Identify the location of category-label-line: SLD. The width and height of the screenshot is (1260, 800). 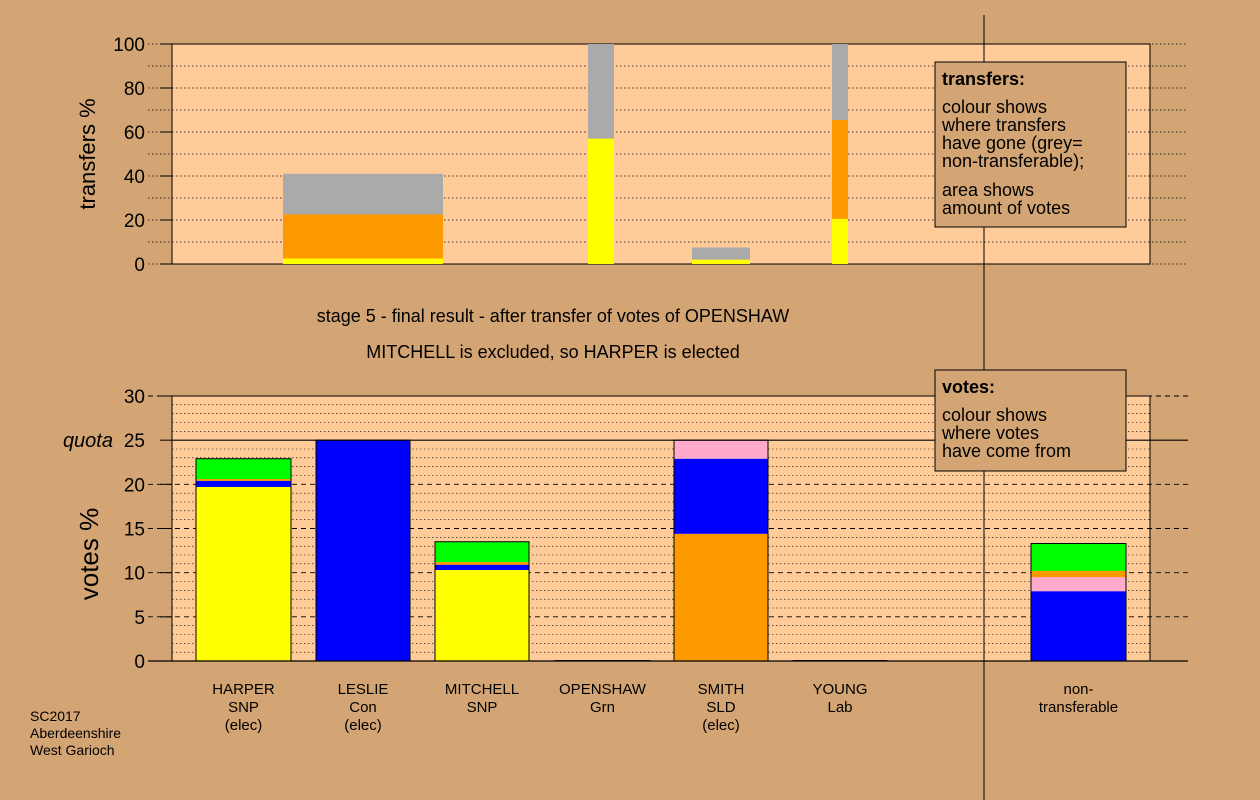
(720, 707).